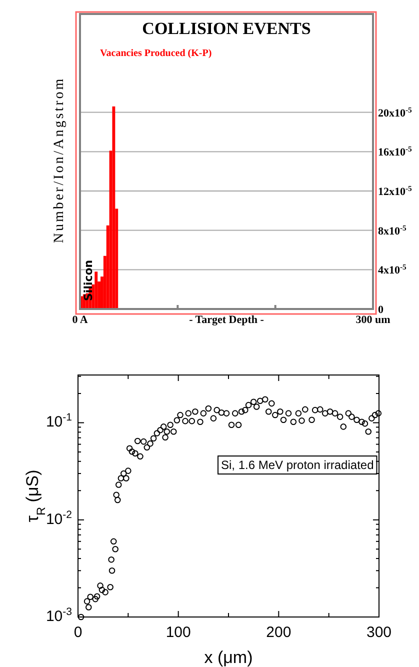 This screenshot has height=667, width=419. I want to click on x-axis-title: - Target Depth -, so click(226, 320).